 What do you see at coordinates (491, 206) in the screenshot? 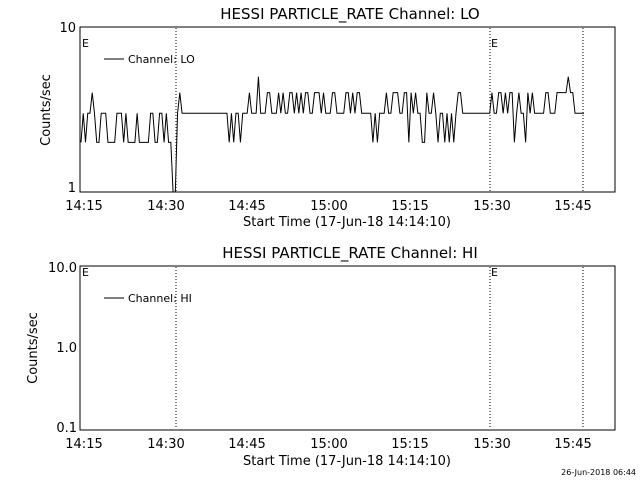
I see `x-tick-label-lo-1530: 15:30` at bounding box center [491, 206].